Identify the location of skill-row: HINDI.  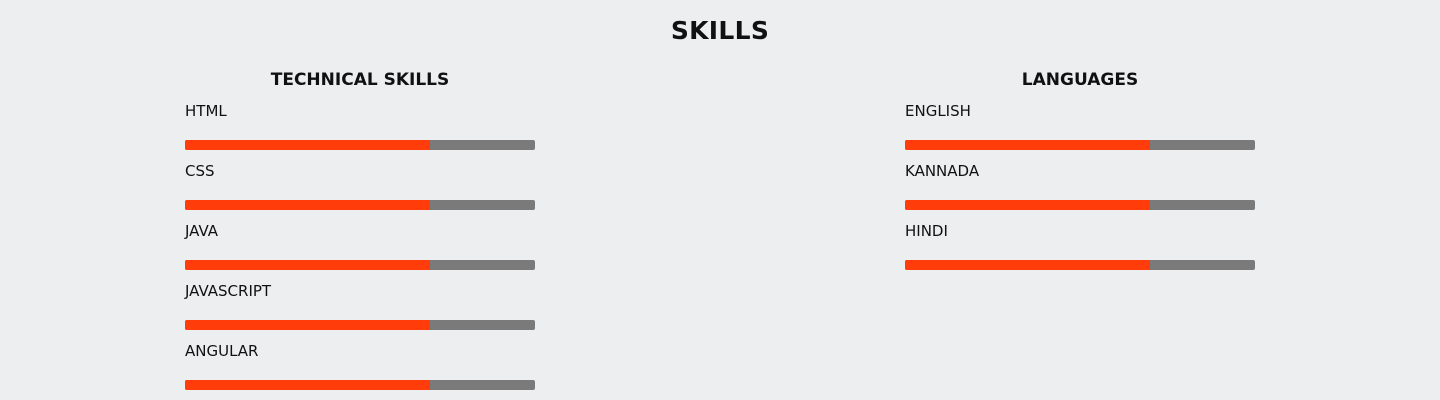
(1080, 244).